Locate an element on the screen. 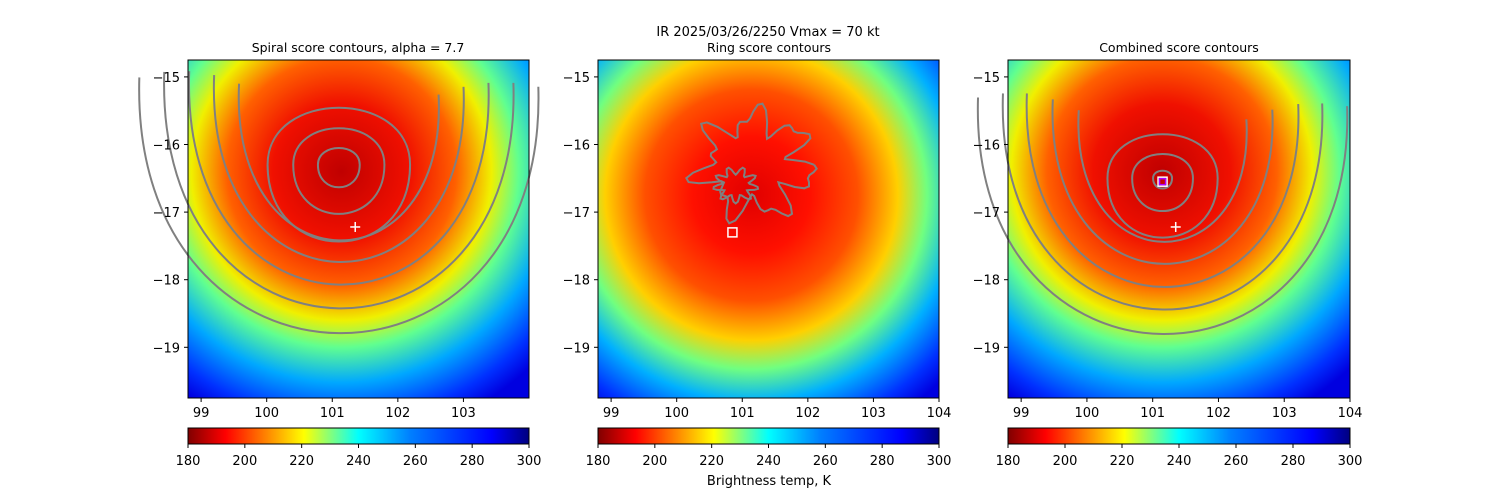  colorbar-label: Brightness temp, K is located at coordinates (769, 481).